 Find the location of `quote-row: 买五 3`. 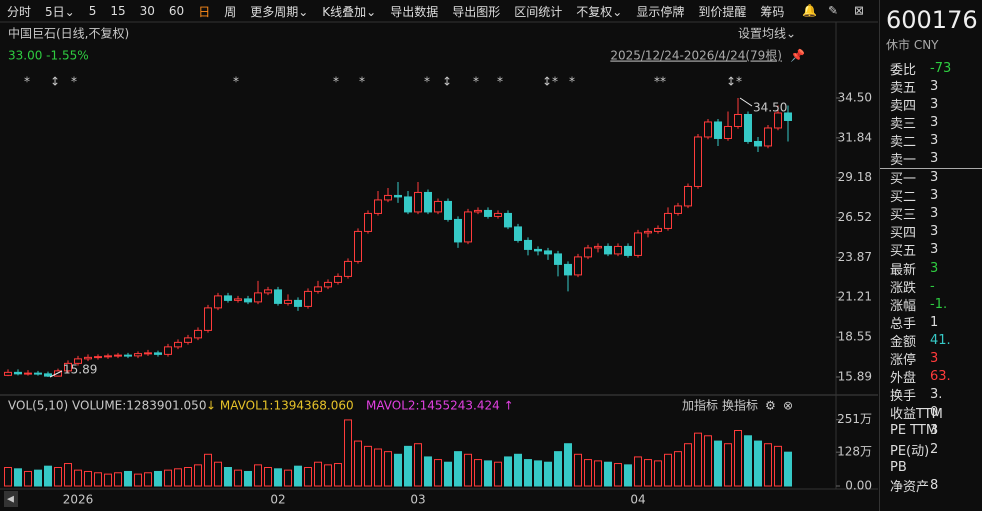

quote-row: 买五 3 is located at coordinates (931, 250).